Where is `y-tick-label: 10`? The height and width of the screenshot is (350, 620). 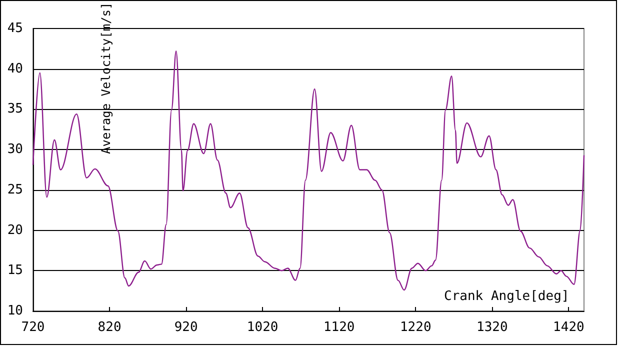 y-tick-label: 10 is located at coordinates (15, 311).